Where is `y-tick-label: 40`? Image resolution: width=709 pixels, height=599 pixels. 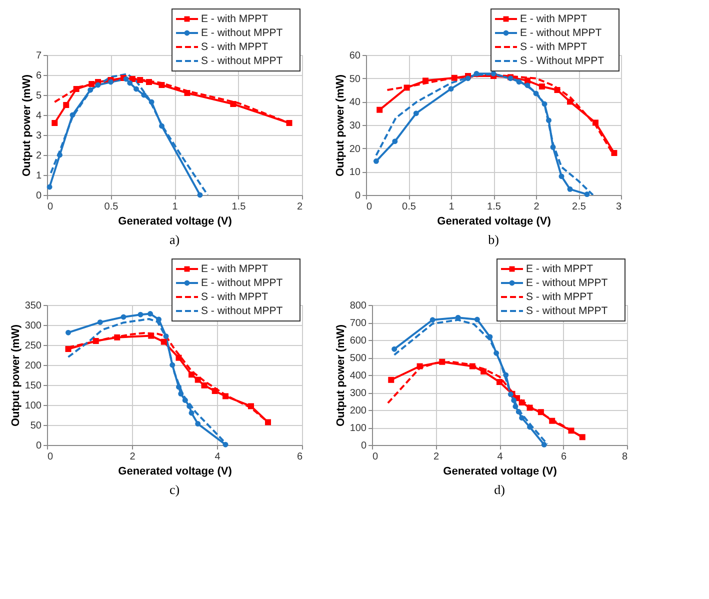 y-tick-label: 40 is located at coordinates (355, 102).